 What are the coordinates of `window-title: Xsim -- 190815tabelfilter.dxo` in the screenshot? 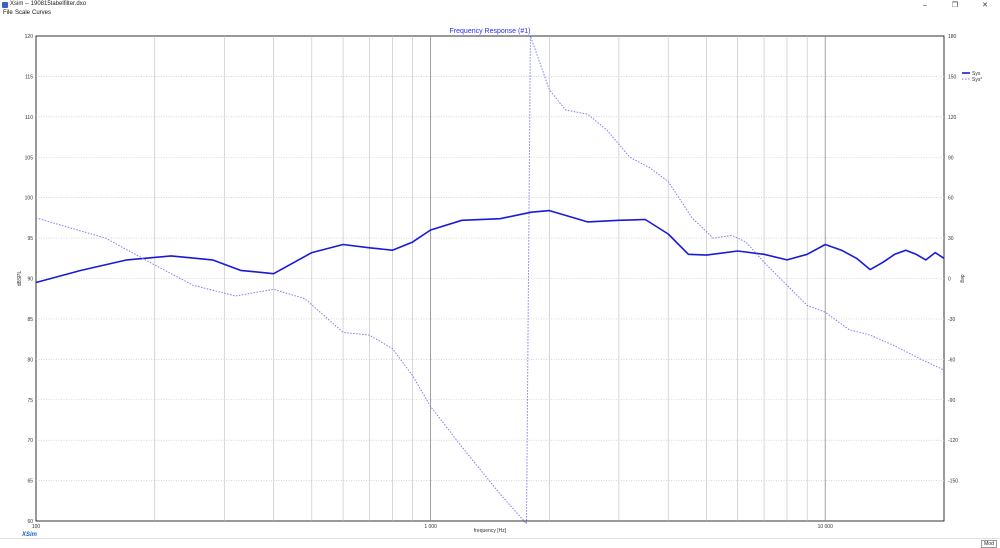 It's located at (48, 4).